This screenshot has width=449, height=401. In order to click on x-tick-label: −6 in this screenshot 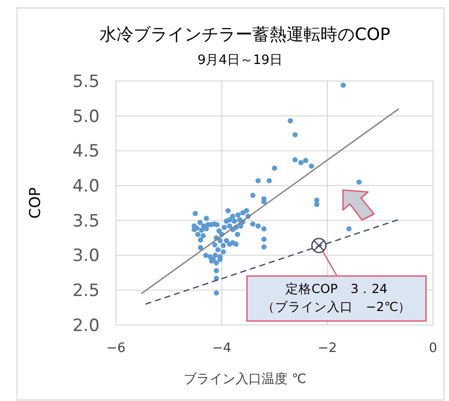, I will do `click(116, 348)`.